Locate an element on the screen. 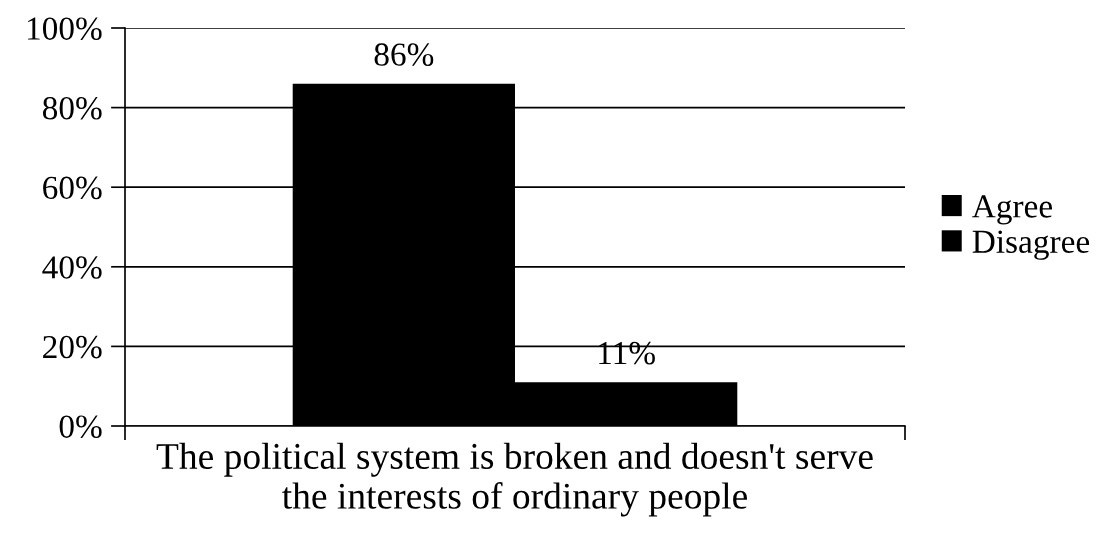 The image size is (1110, 544). y-tick-label: 0% is located at coordinates (80, 426).